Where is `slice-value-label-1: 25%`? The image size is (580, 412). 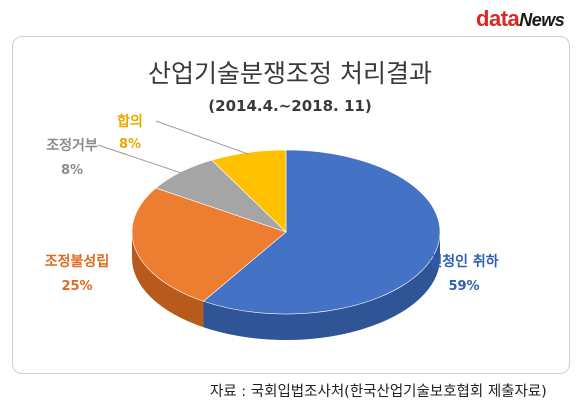
slice-value-label-1: 25% is located at coordinates (76, 286).